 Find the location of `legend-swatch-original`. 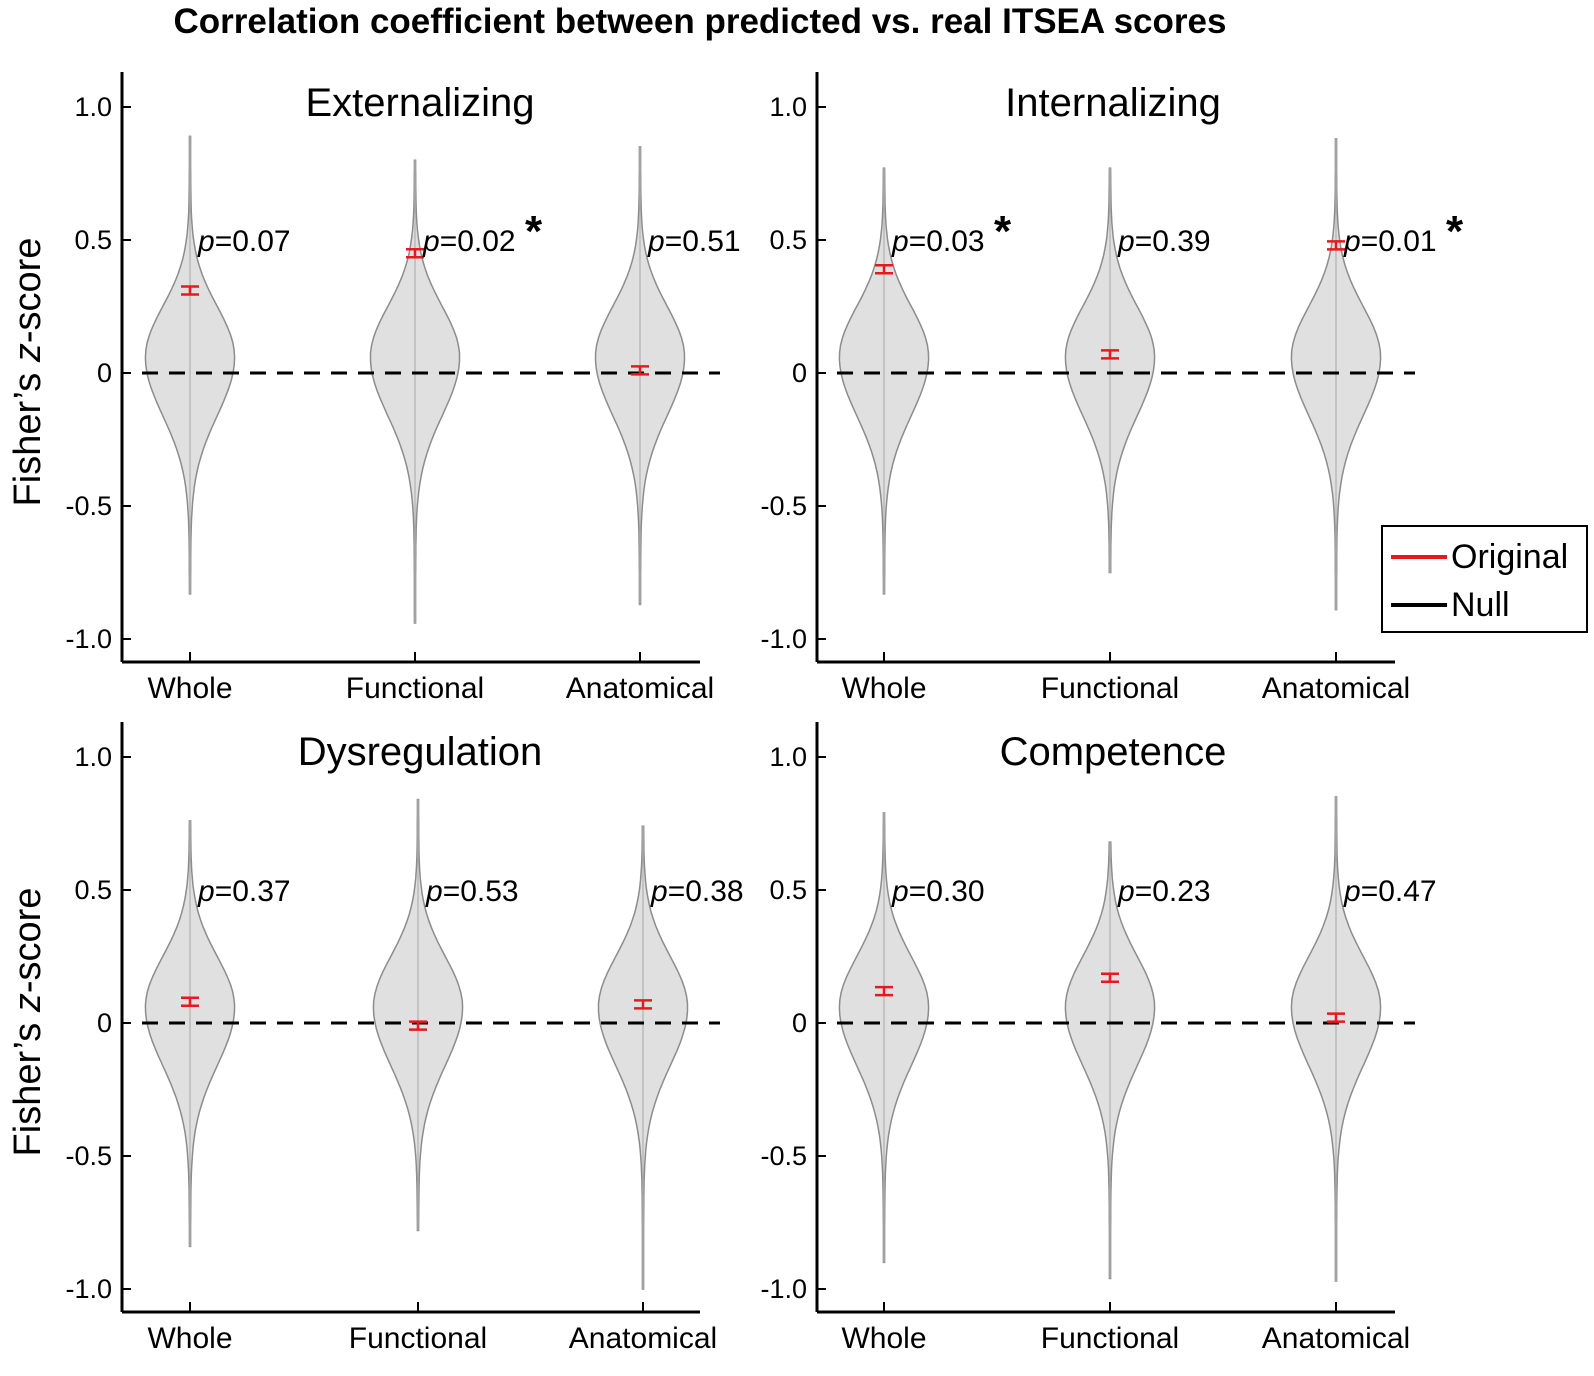

legend-swatch-original is located at coordinates (1419, 557).